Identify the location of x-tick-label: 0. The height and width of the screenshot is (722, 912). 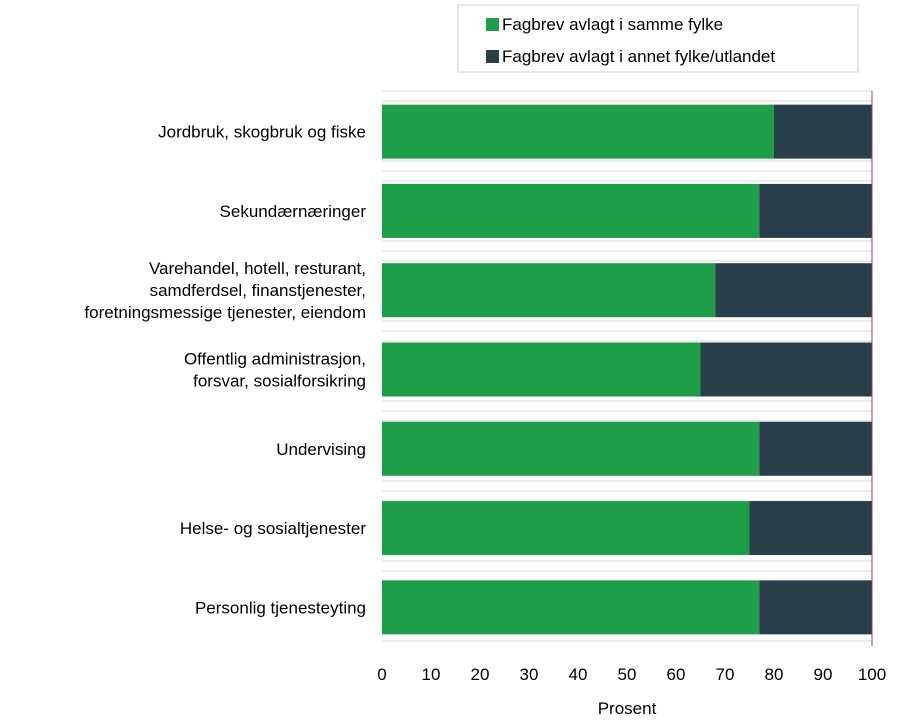
(381, 674).